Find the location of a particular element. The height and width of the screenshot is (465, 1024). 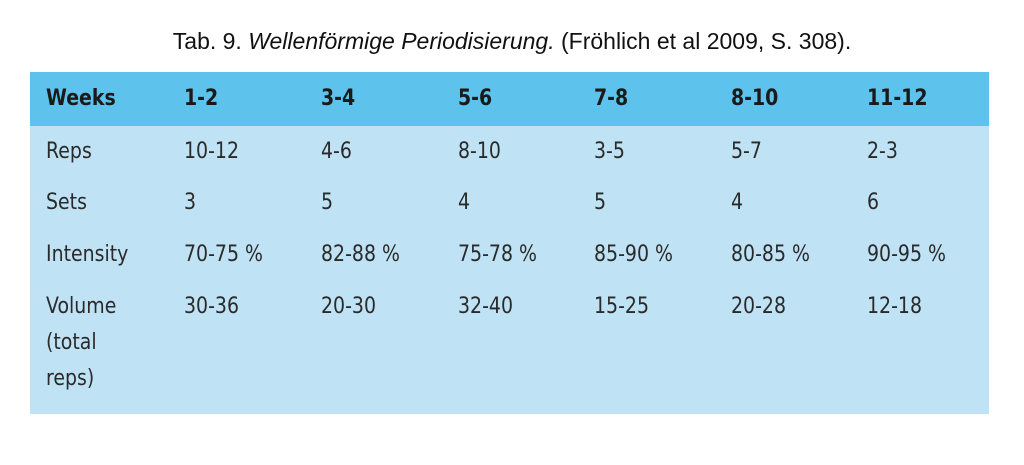

table-cell: 32-40 is located at coordinates (485, 306).